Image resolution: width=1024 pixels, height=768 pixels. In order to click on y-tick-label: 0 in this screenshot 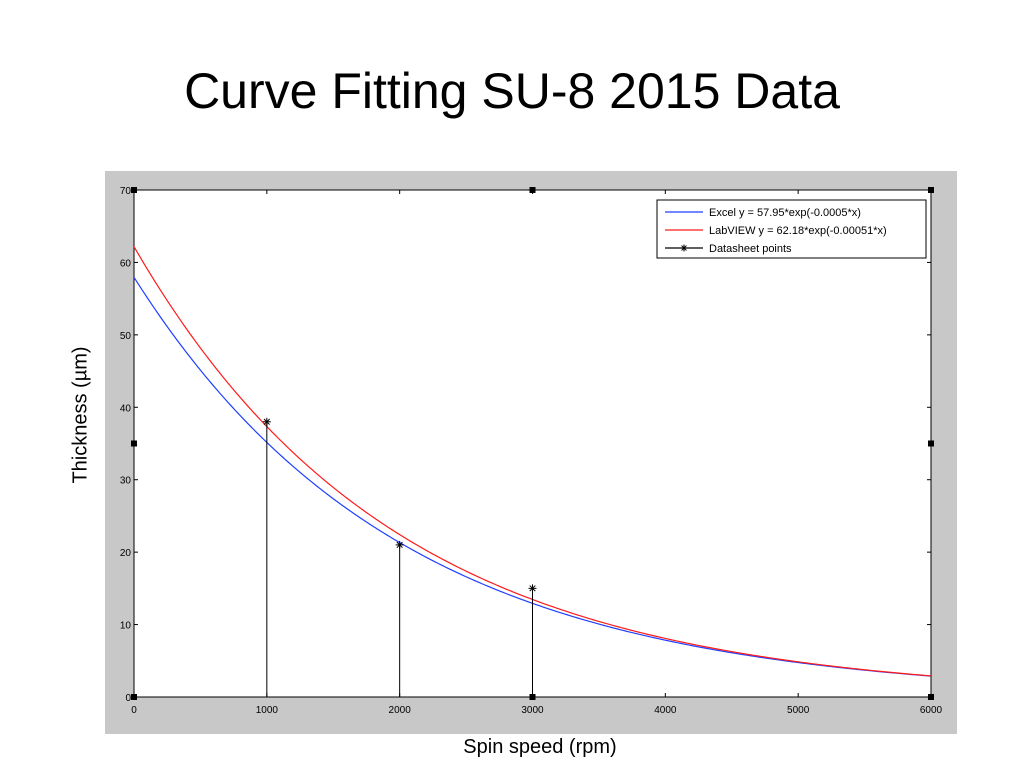, I will do `click(128, 698)`.